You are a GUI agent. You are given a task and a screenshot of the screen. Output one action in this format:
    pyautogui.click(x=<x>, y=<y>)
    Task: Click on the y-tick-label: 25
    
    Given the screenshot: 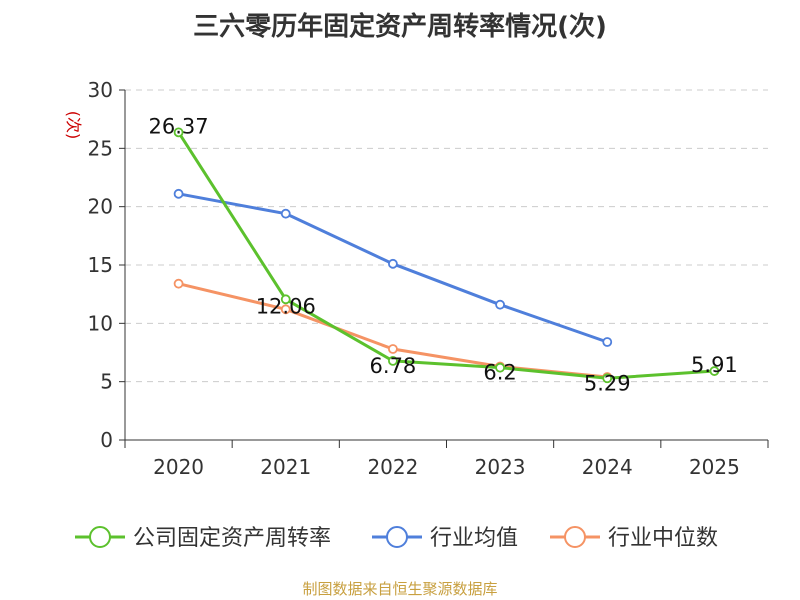 What is the action you would take?
    pyautogui.click(x=100, y=148)
    